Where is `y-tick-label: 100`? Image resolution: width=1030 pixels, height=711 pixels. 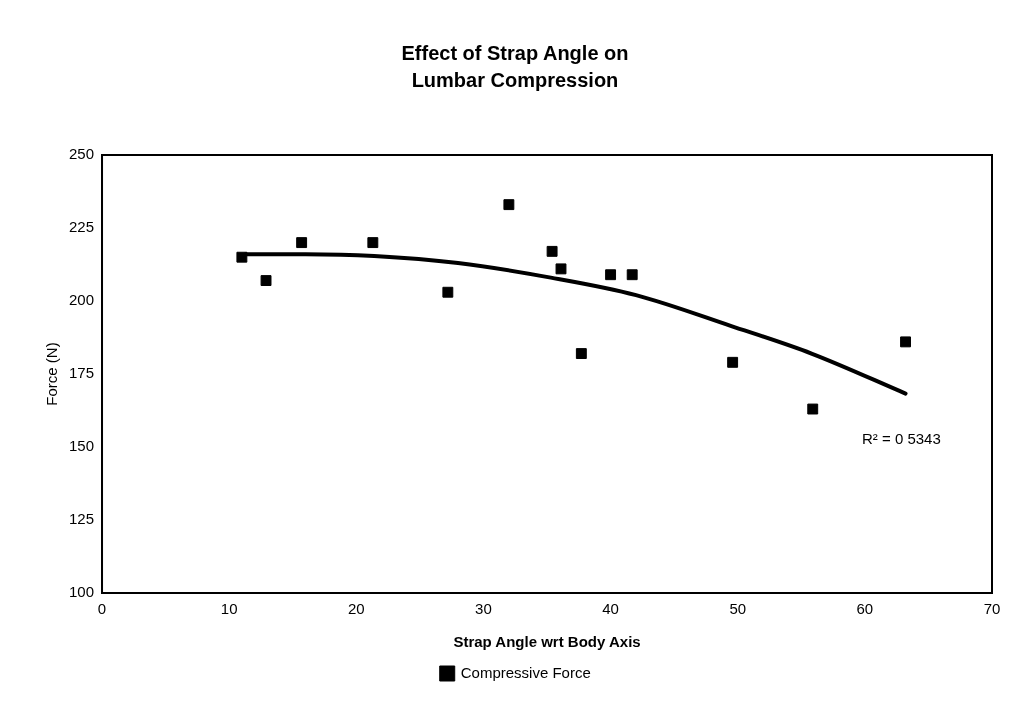 y-tick-label: 100 is located at coordinates (82, 592).